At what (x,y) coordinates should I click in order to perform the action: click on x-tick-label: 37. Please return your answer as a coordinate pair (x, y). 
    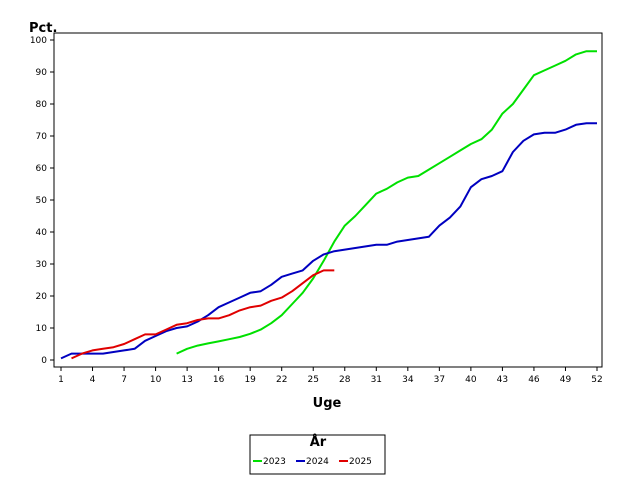
    Looking at the image, I should click on (439, 380).